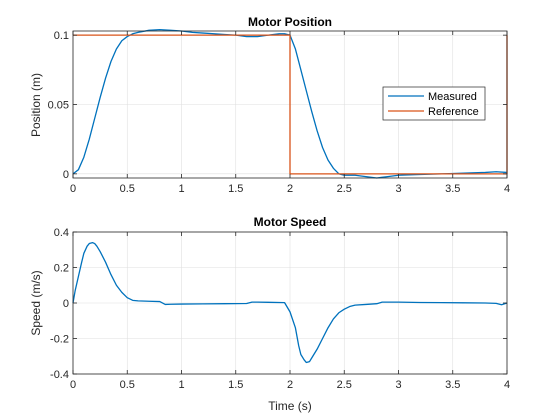 The width and height of the screenshot is (560, 420). What do you see at coordinates (73, 385) in the screenshot?
I see `speed-x-tick-label: 0` at bounding box center [73, 385].